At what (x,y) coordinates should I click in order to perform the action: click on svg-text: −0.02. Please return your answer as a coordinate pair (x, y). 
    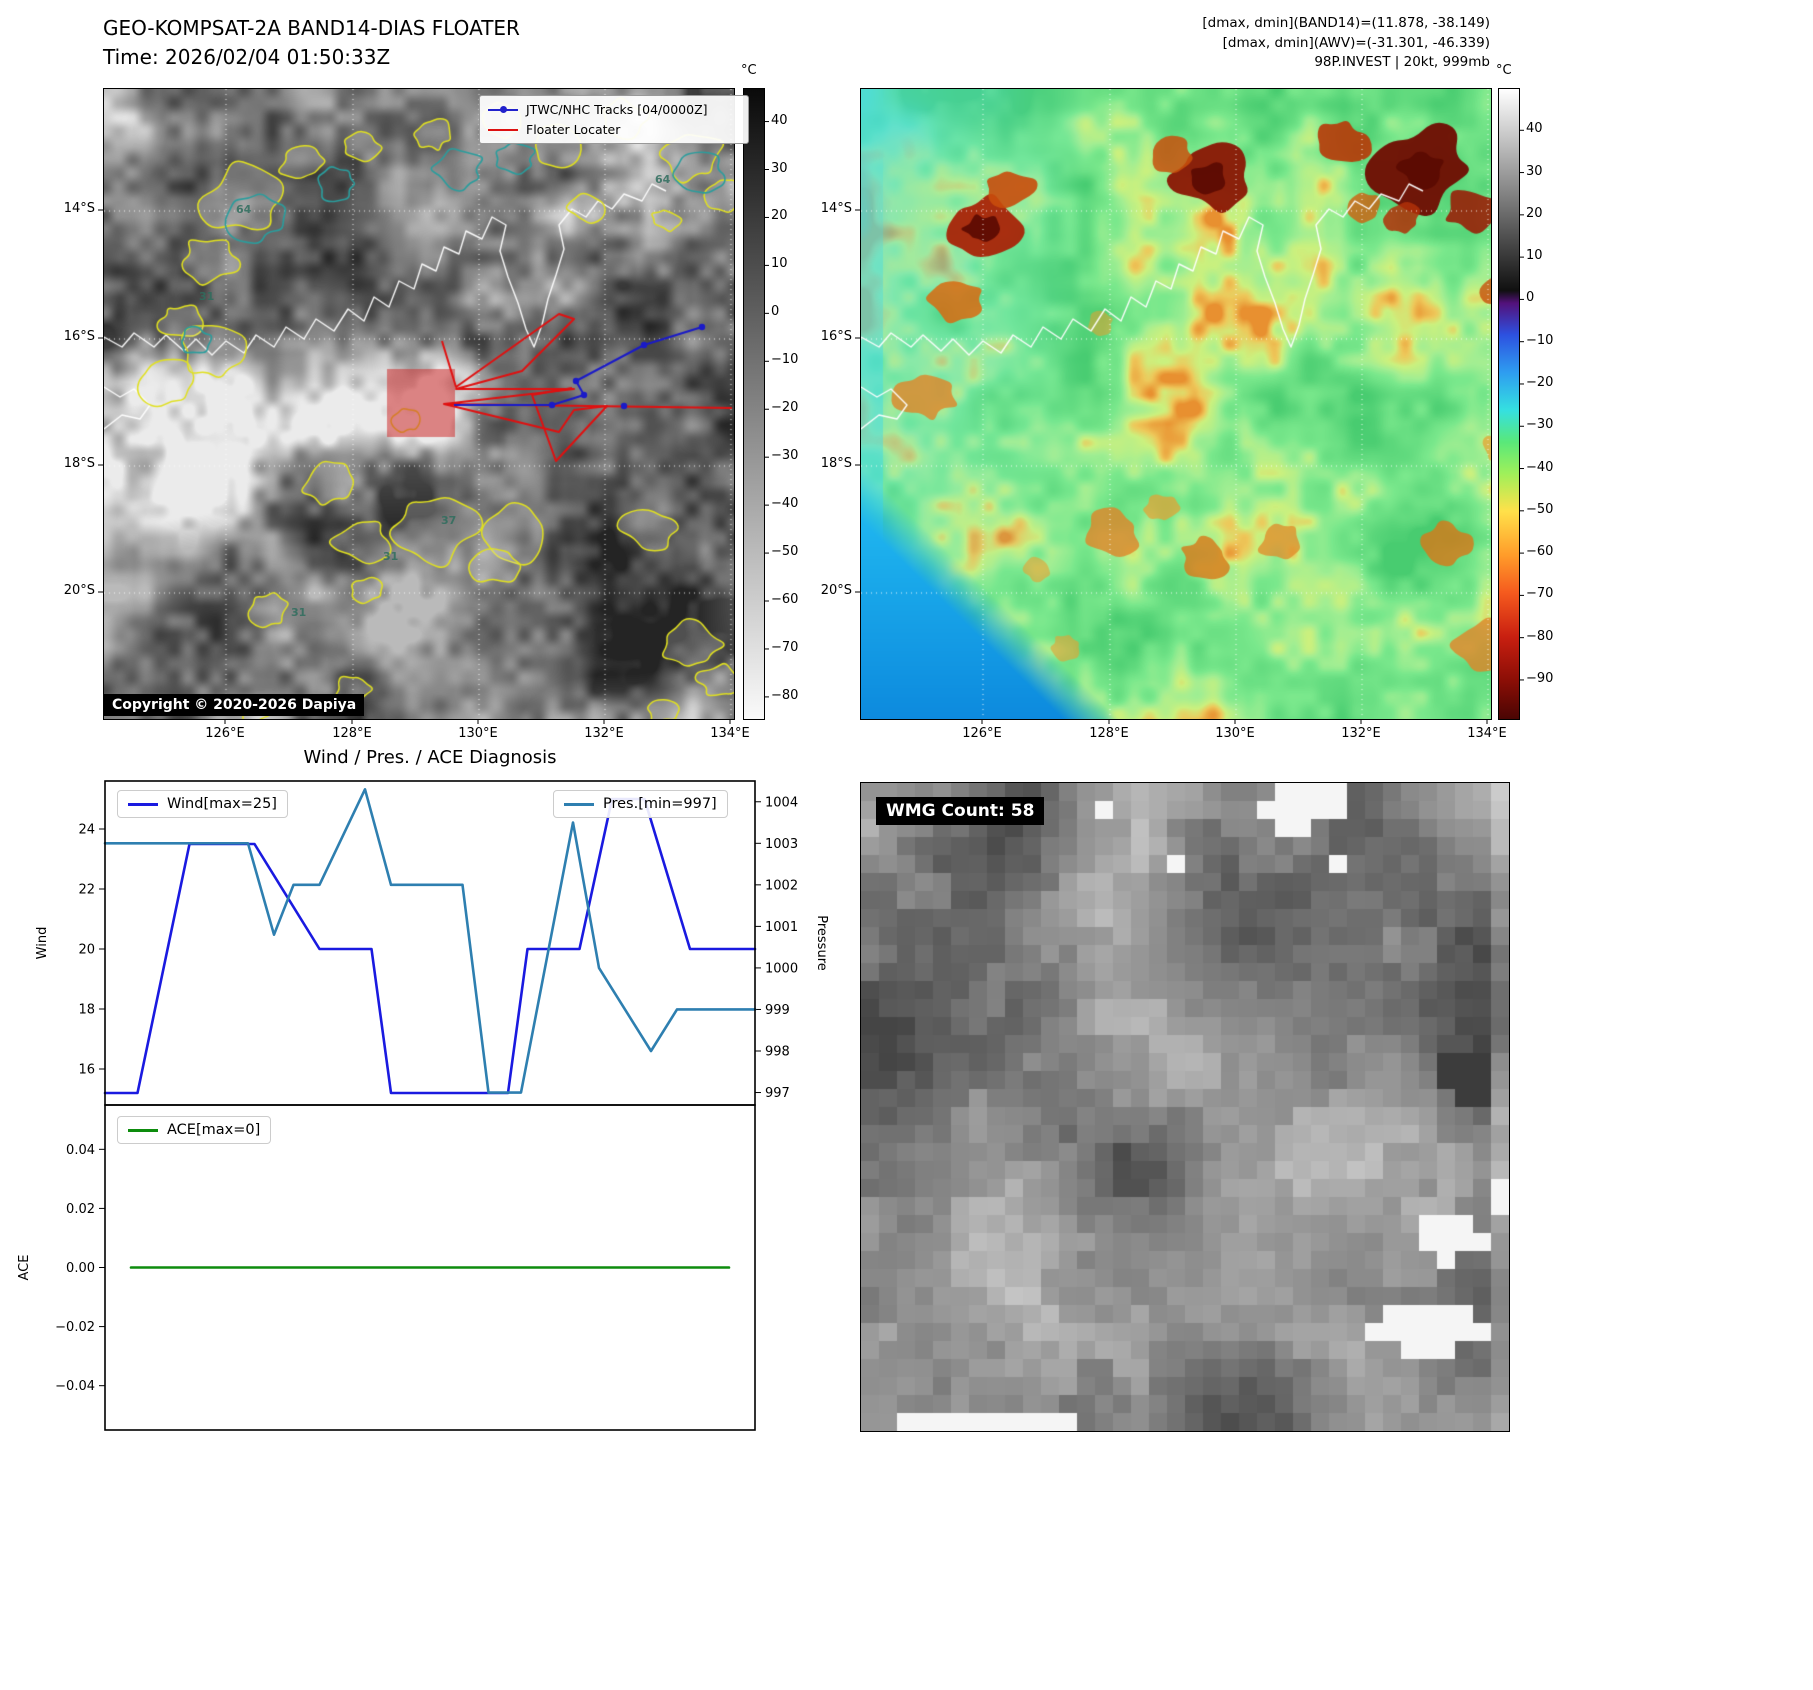
    Looking at the image, I should click on (75, 1327).